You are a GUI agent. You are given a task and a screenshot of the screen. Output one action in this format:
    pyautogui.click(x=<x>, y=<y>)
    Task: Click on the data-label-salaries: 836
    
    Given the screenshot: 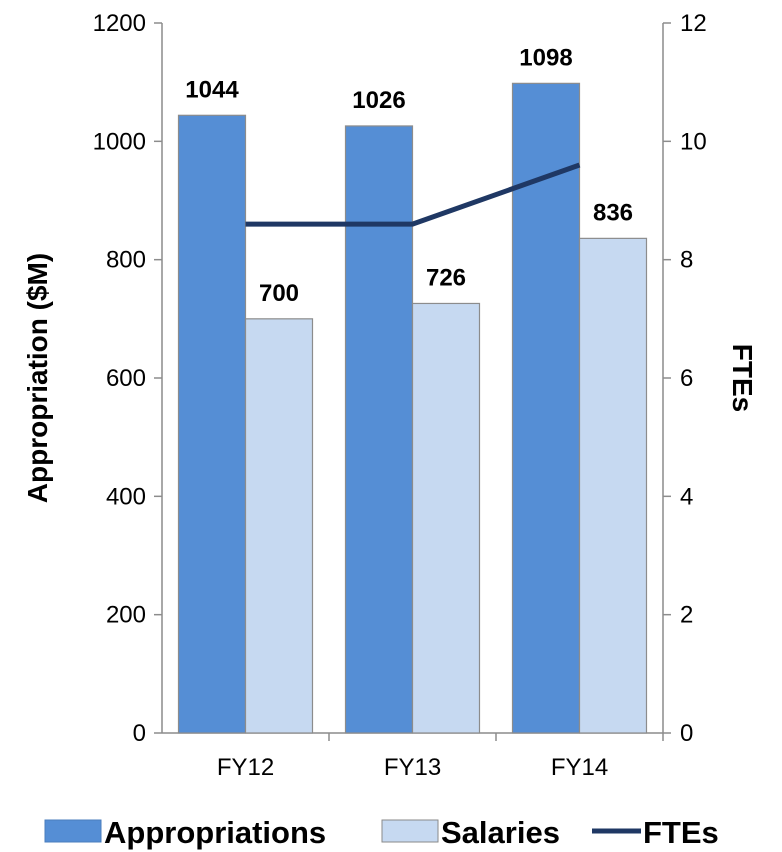 What is the action you would take?
    pyautogui.click(x=613, y=212)
    